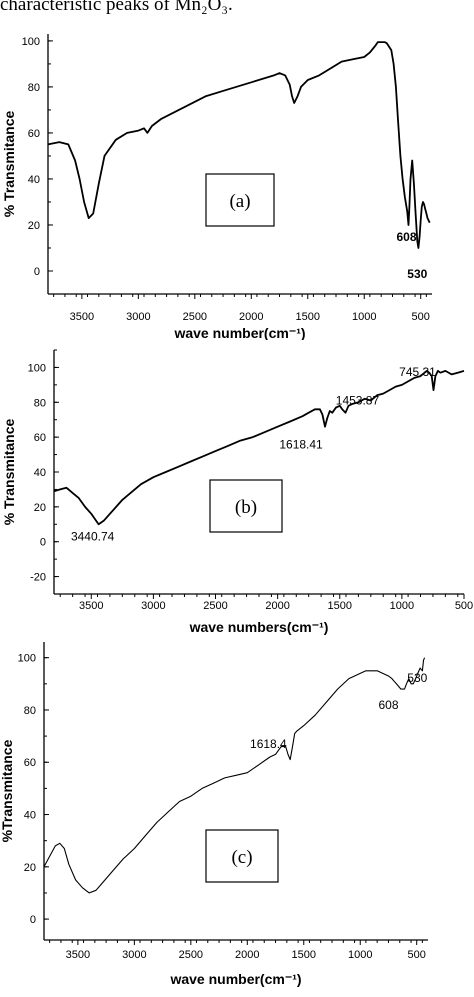 The height and width of the screenshot is (997, 474). What do you see at coordinates (417, 372) in the screenshot?
I see `peak-annotation: 745.31` at bounding box center [417, 372].